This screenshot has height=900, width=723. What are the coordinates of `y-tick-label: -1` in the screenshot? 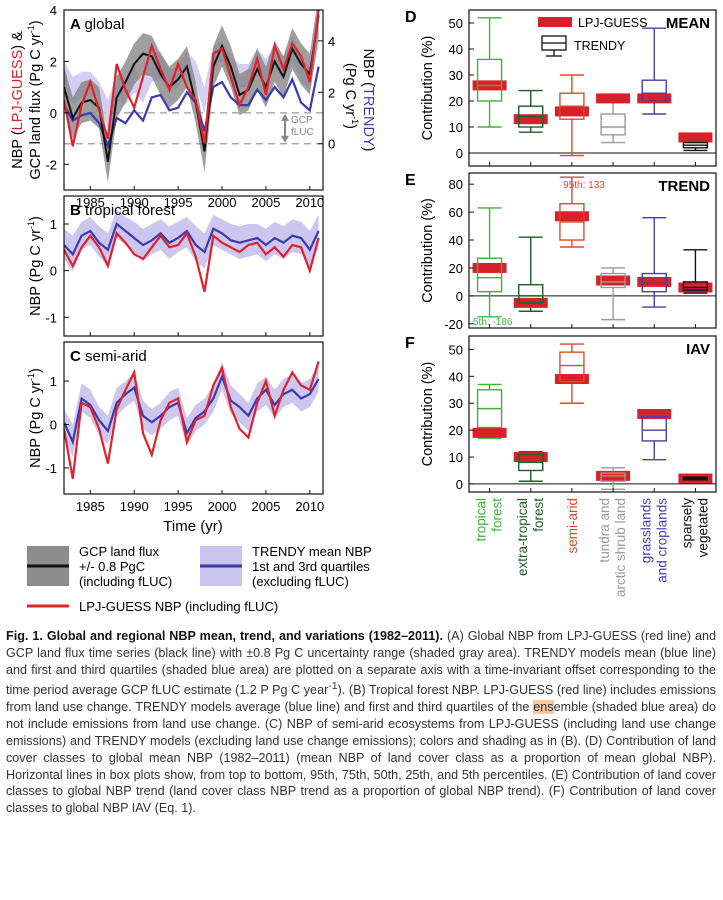 It's located at (51, 468).